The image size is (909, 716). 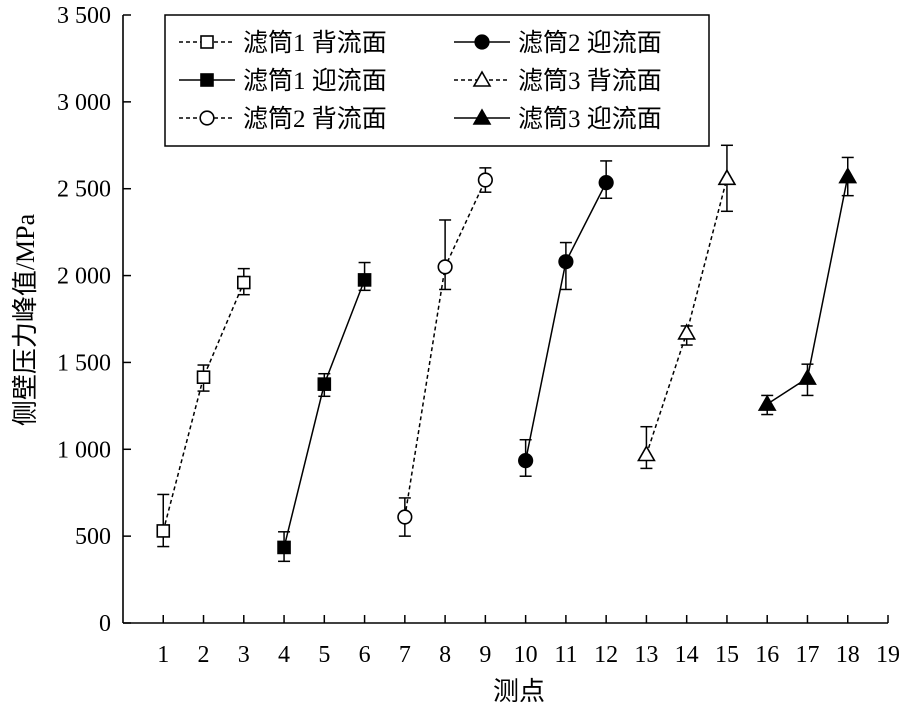 I want to click on legend-item-1: 滤筒1 背流面, so click(x=283, y=43).